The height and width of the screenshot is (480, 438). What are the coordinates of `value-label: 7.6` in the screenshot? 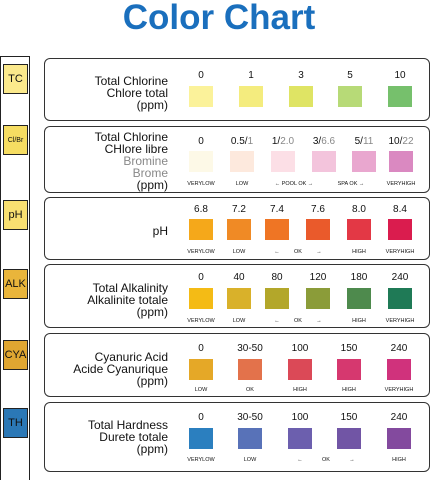 It's located at (318, 209).